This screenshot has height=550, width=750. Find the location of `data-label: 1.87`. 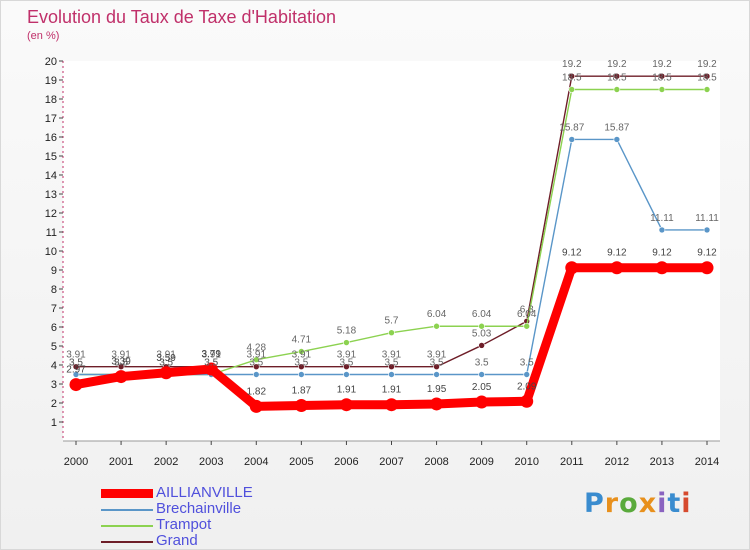

data-label: 1.87 is located at coordinates (302, 390).